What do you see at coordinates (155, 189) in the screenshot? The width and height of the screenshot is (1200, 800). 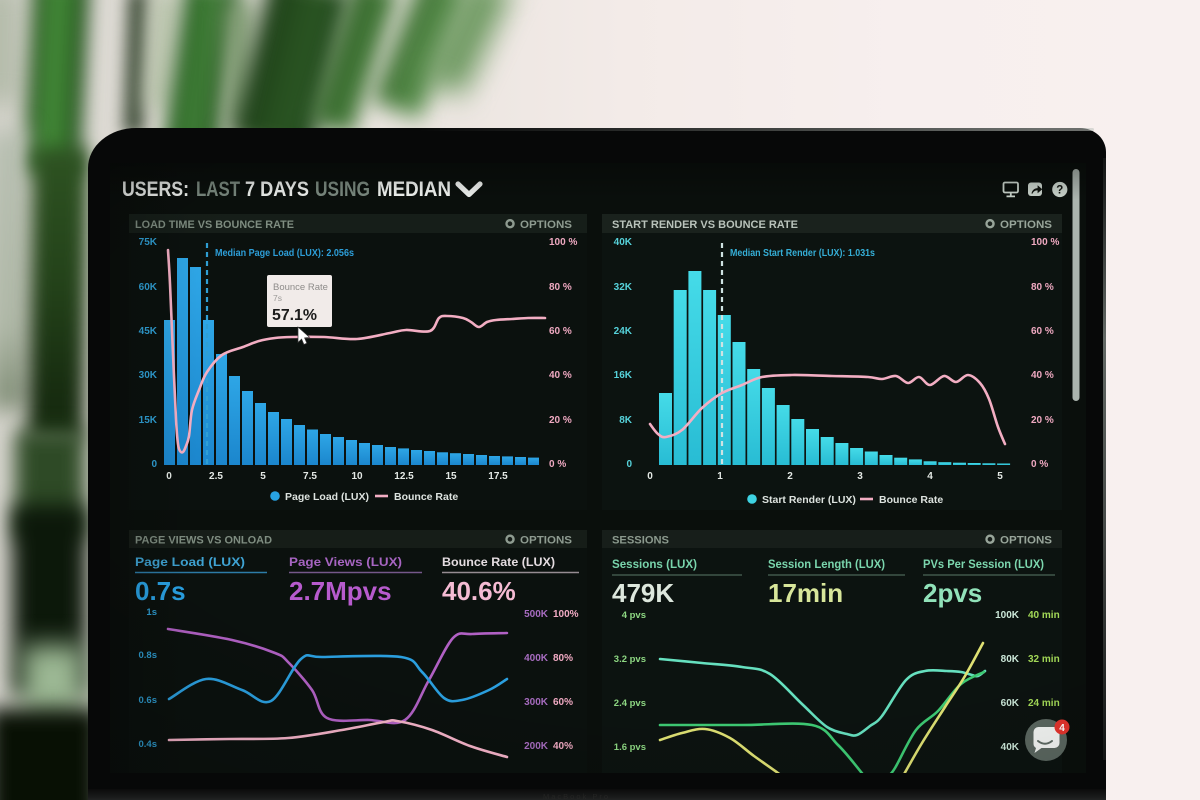 I see `svg-text: USERS:` at bounding box center [155, 189].